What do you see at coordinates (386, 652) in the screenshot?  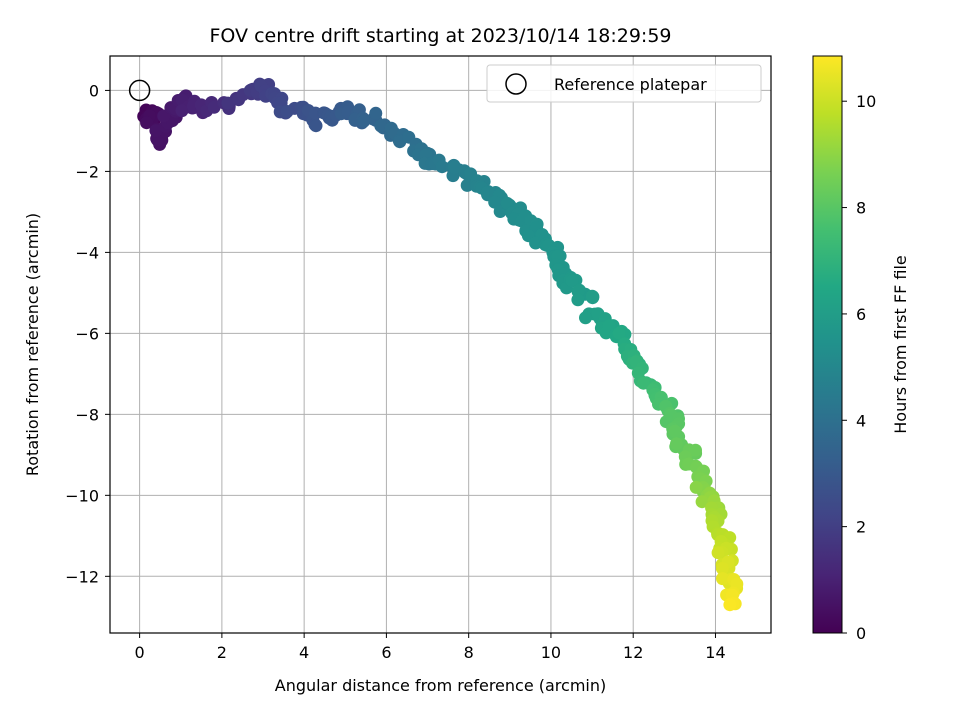 I see `x-tick-label: 6` at bounding box center [386, 652].